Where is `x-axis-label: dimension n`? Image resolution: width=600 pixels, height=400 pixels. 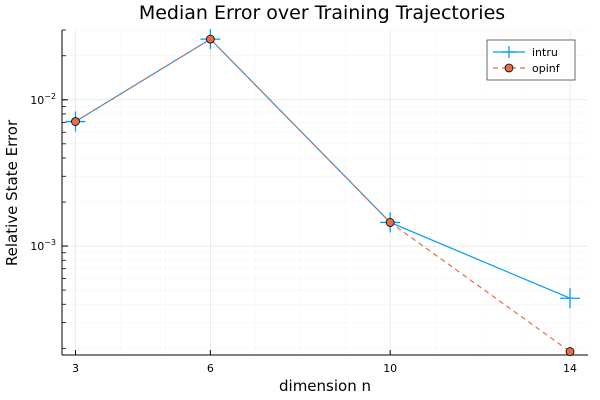
x-axis-label: dimension n is located at coordinates (325, 386).